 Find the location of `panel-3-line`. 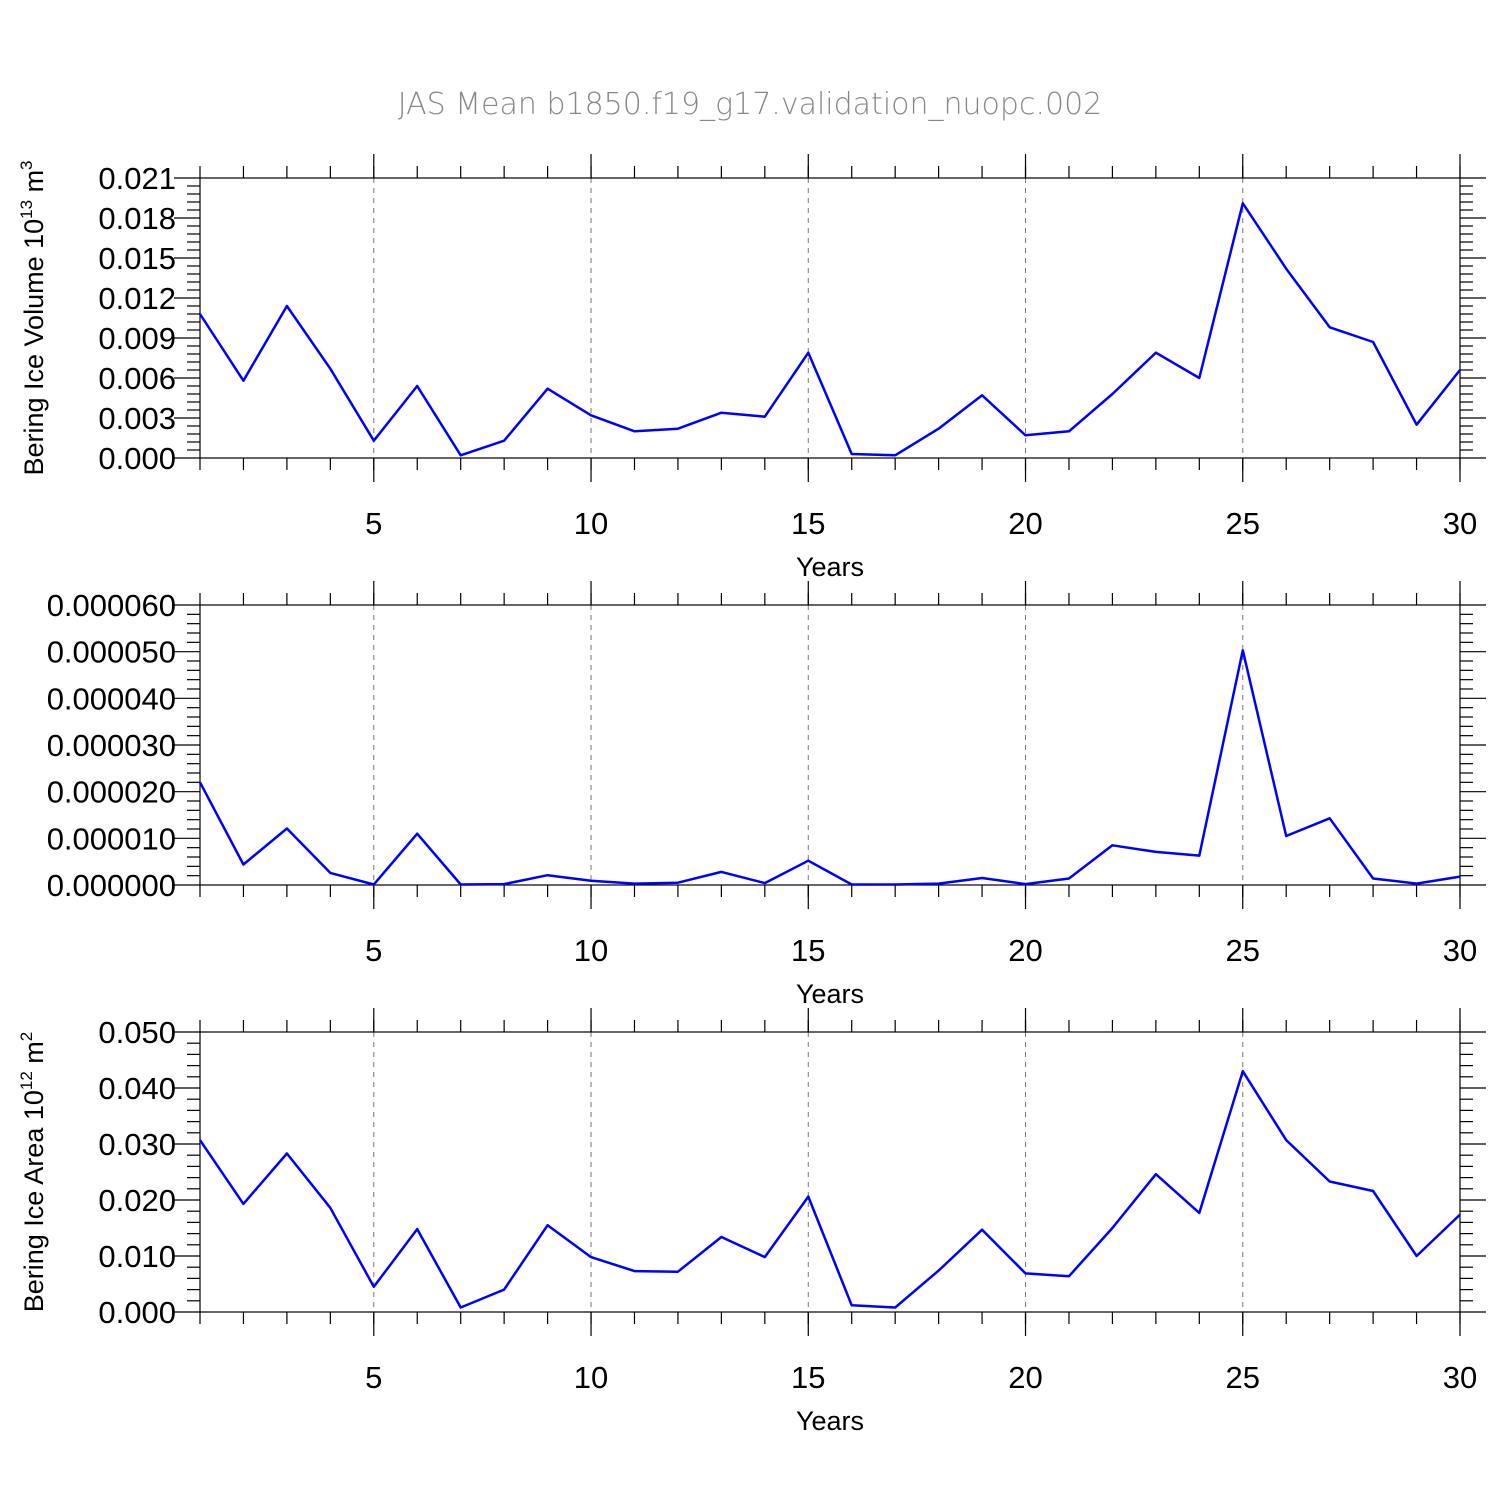

panel-3-line is located at coordinates (829, 1189).